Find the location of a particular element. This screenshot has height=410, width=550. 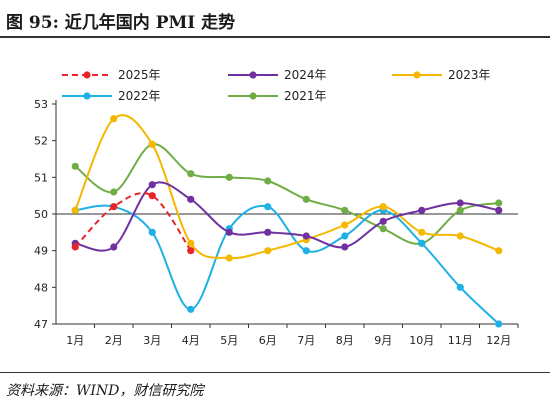

figure-title: 图 95: 近几年国内 PMI 走势 is located at coordinates (121, 23).